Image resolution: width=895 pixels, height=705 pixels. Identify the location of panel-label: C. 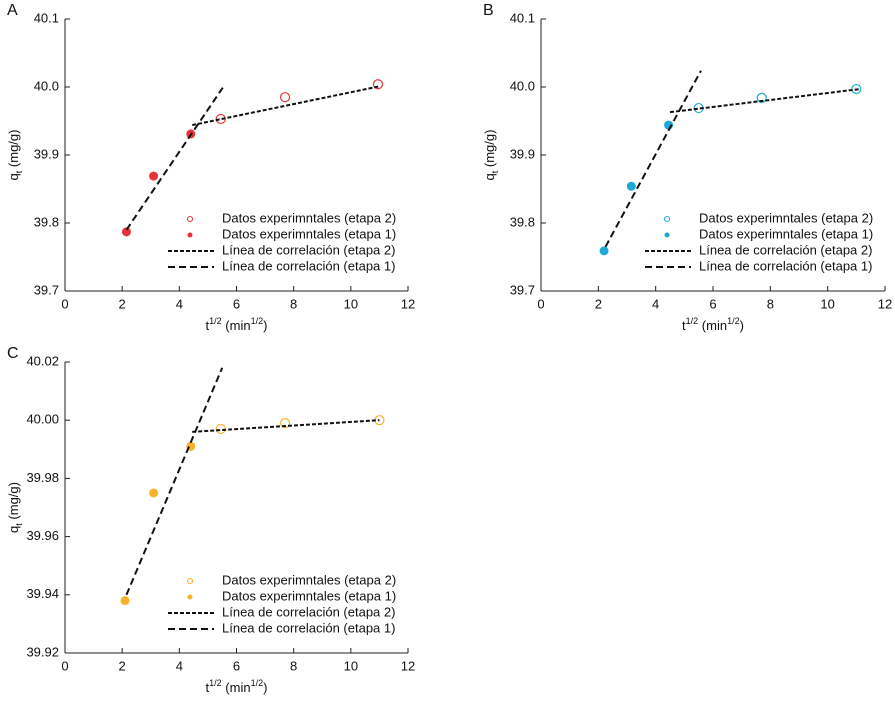
(13, 353).